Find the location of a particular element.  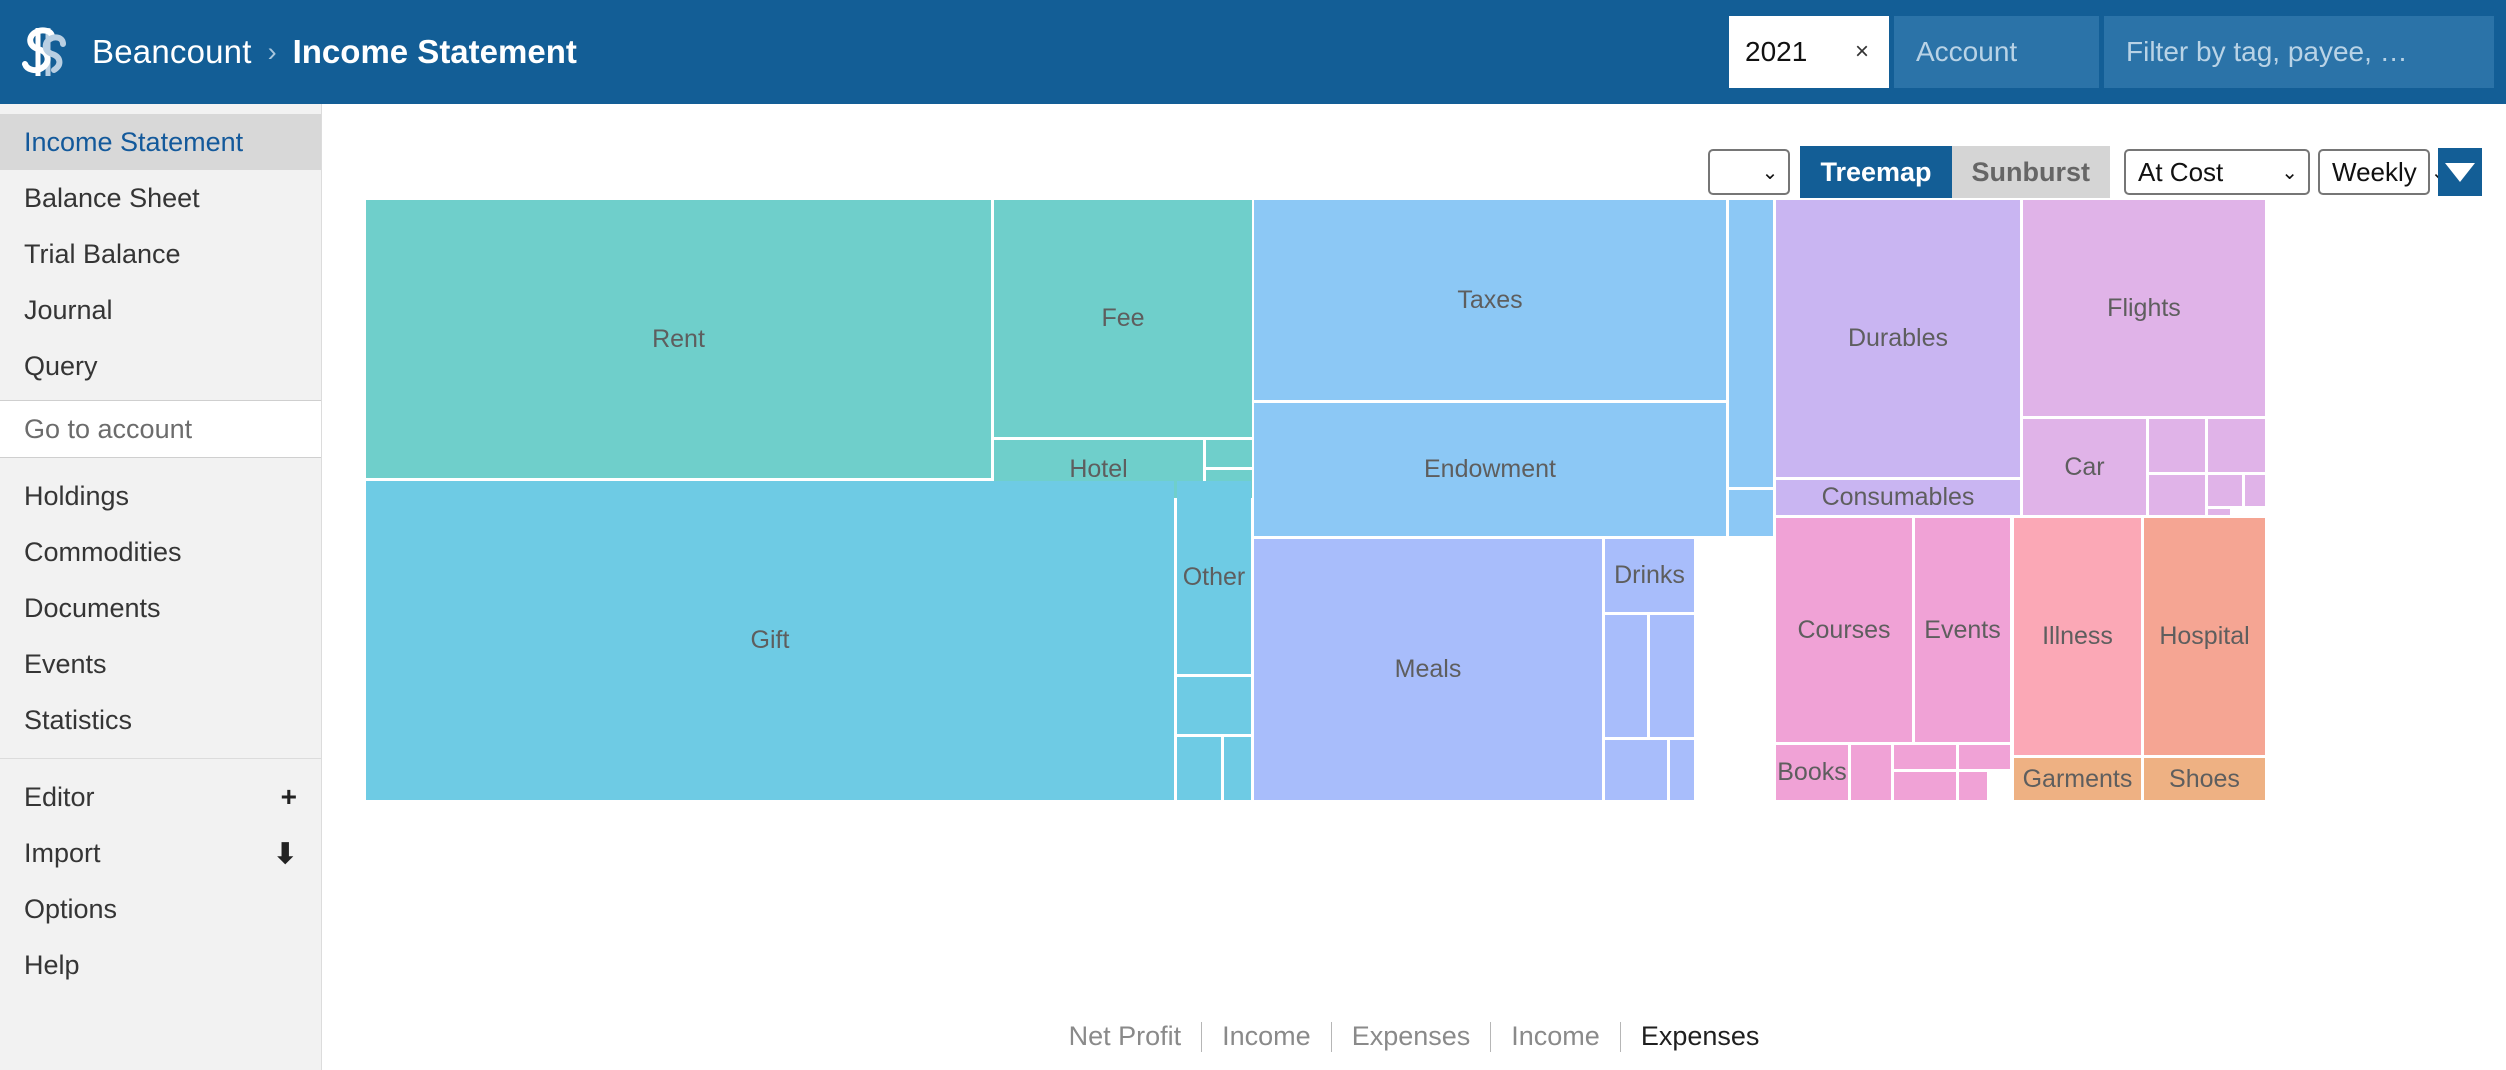

account-filter-input: Account is located at coordinates (1996, 52).